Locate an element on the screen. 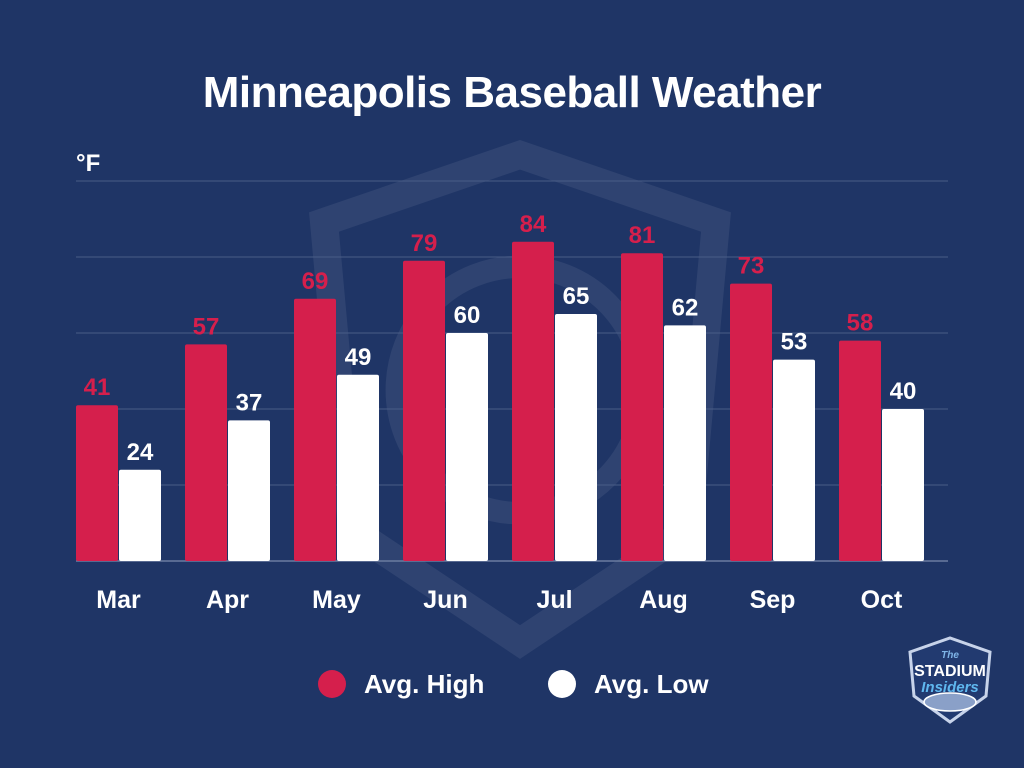  legend-swatch-avg-high is located at coordinates (332, 684).